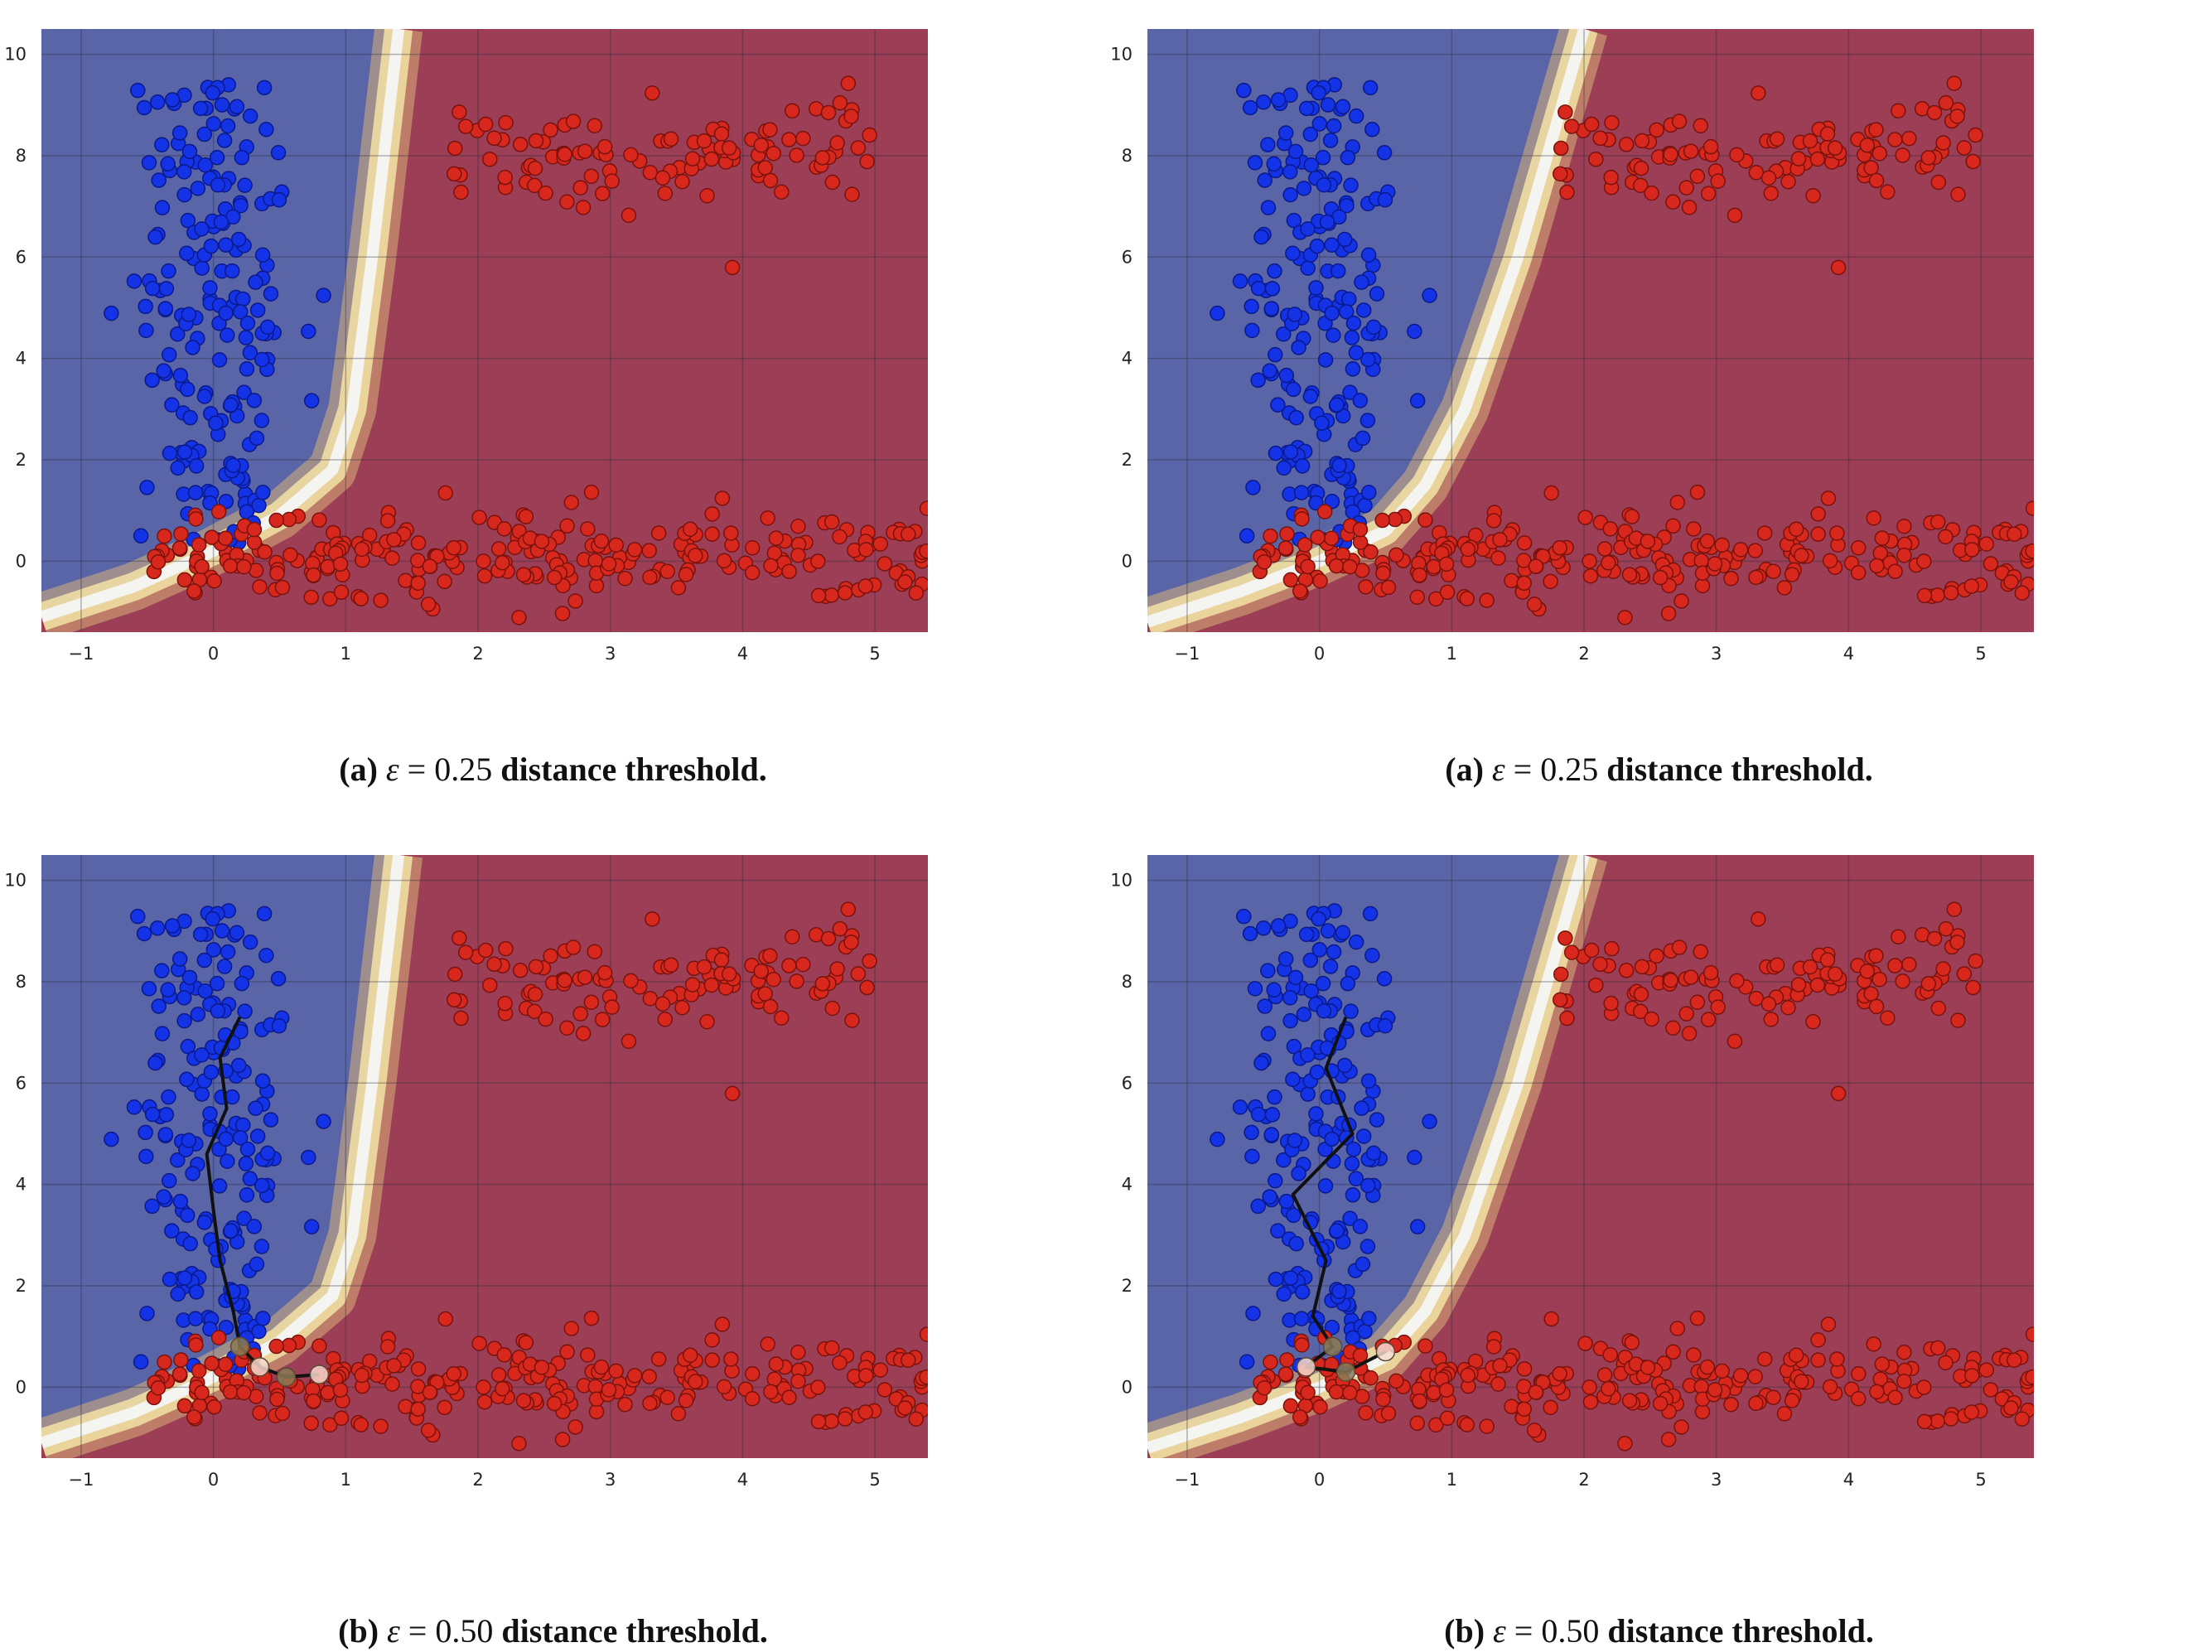 The height and width of the screenshot is (1652, 2212). I want to click on x-tick-label: 3, so click(610, 1480).